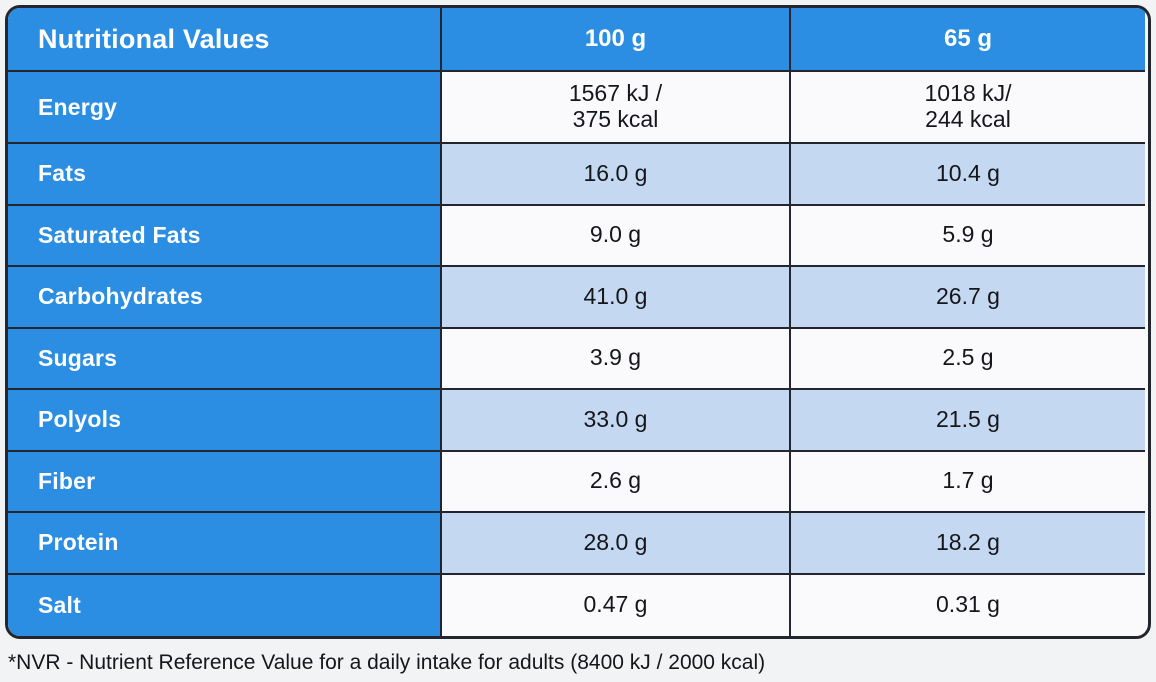  What do you see at coordinates (224, 359) in the screenshot?
I see `row-label-sugars: Sugars` at bounding box center [224, 359].